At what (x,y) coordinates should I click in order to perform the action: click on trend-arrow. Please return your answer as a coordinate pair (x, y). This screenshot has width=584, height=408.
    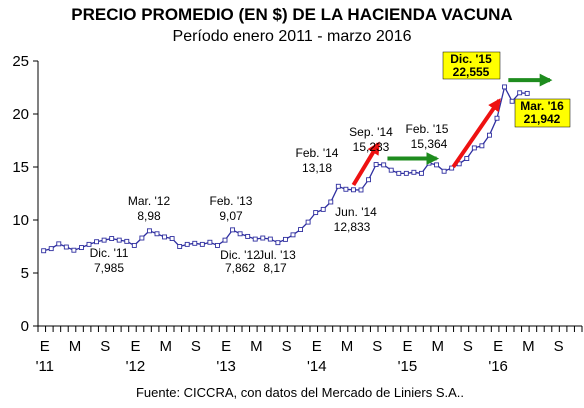
    Looking at the image, I should click on (476, 133).